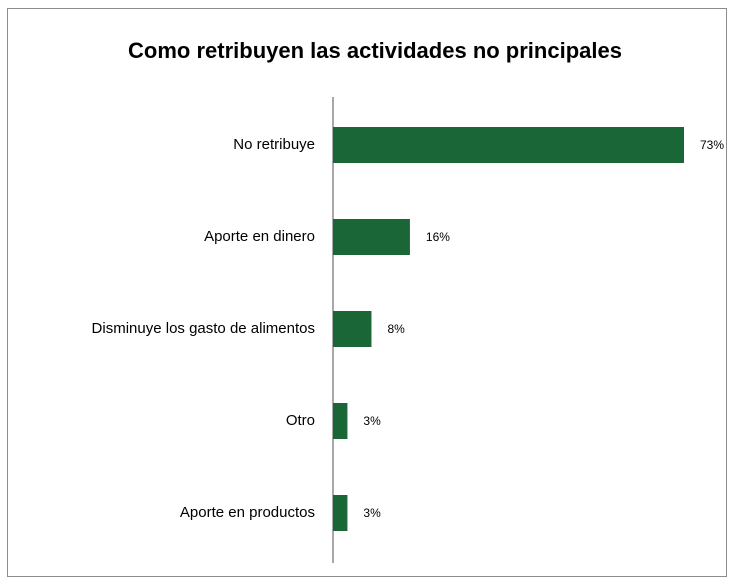  I want to click on y-tick-label: Aporte en dinero, so click(259, 236).